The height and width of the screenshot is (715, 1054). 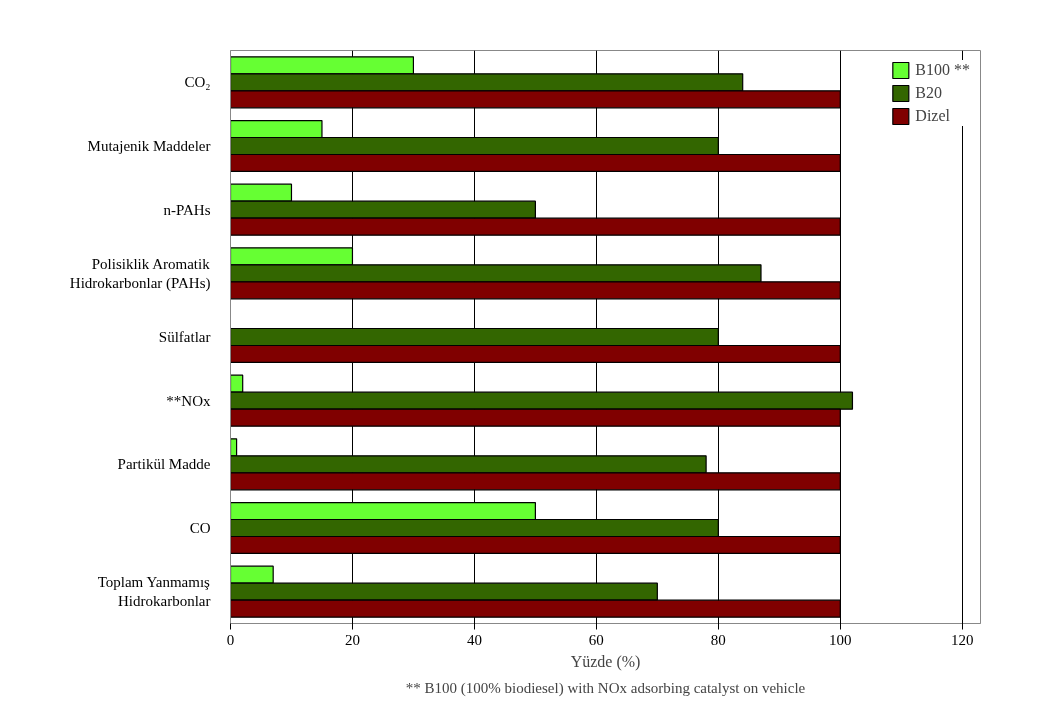 I want to click on x-tick-label: 20, so click(x=352, y=639).